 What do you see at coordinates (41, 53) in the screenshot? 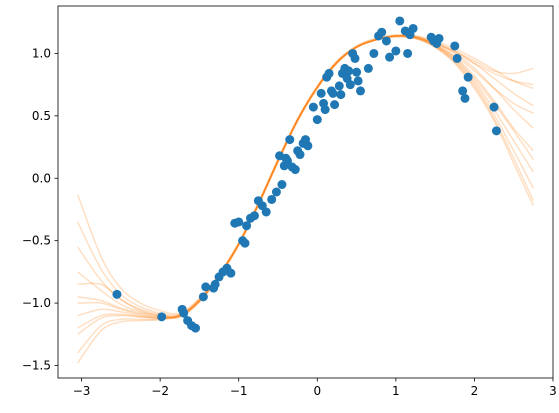
I see `y-tick-label: 1.0` at bounding box center [41, 53].